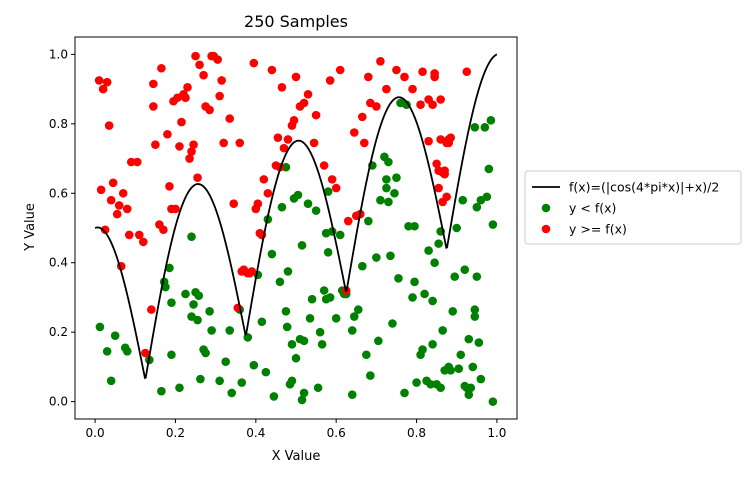 The image size is (750, 484). Describe the element at coordinates (58, 124) in the screenshot. I see `y-tick-label: 0.8` at that location.